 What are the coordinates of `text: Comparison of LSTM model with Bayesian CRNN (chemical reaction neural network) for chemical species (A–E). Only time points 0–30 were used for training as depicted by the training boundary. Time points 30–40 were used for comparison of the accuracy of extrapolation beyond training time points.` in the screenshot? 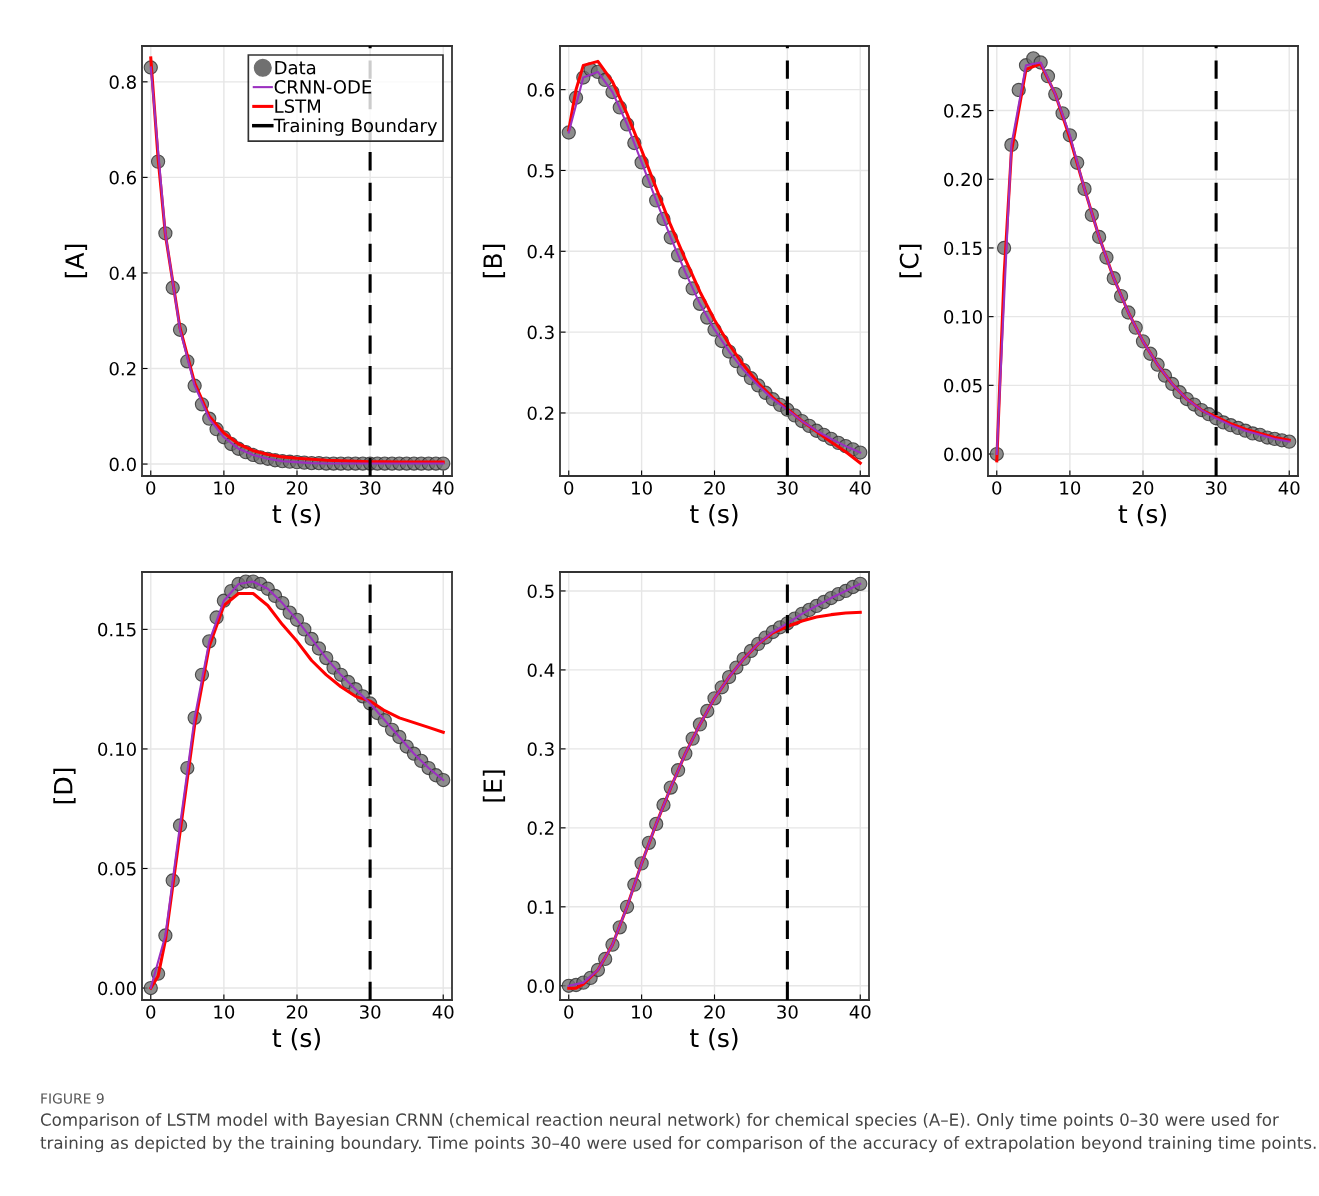 It's located at (678, 1133).